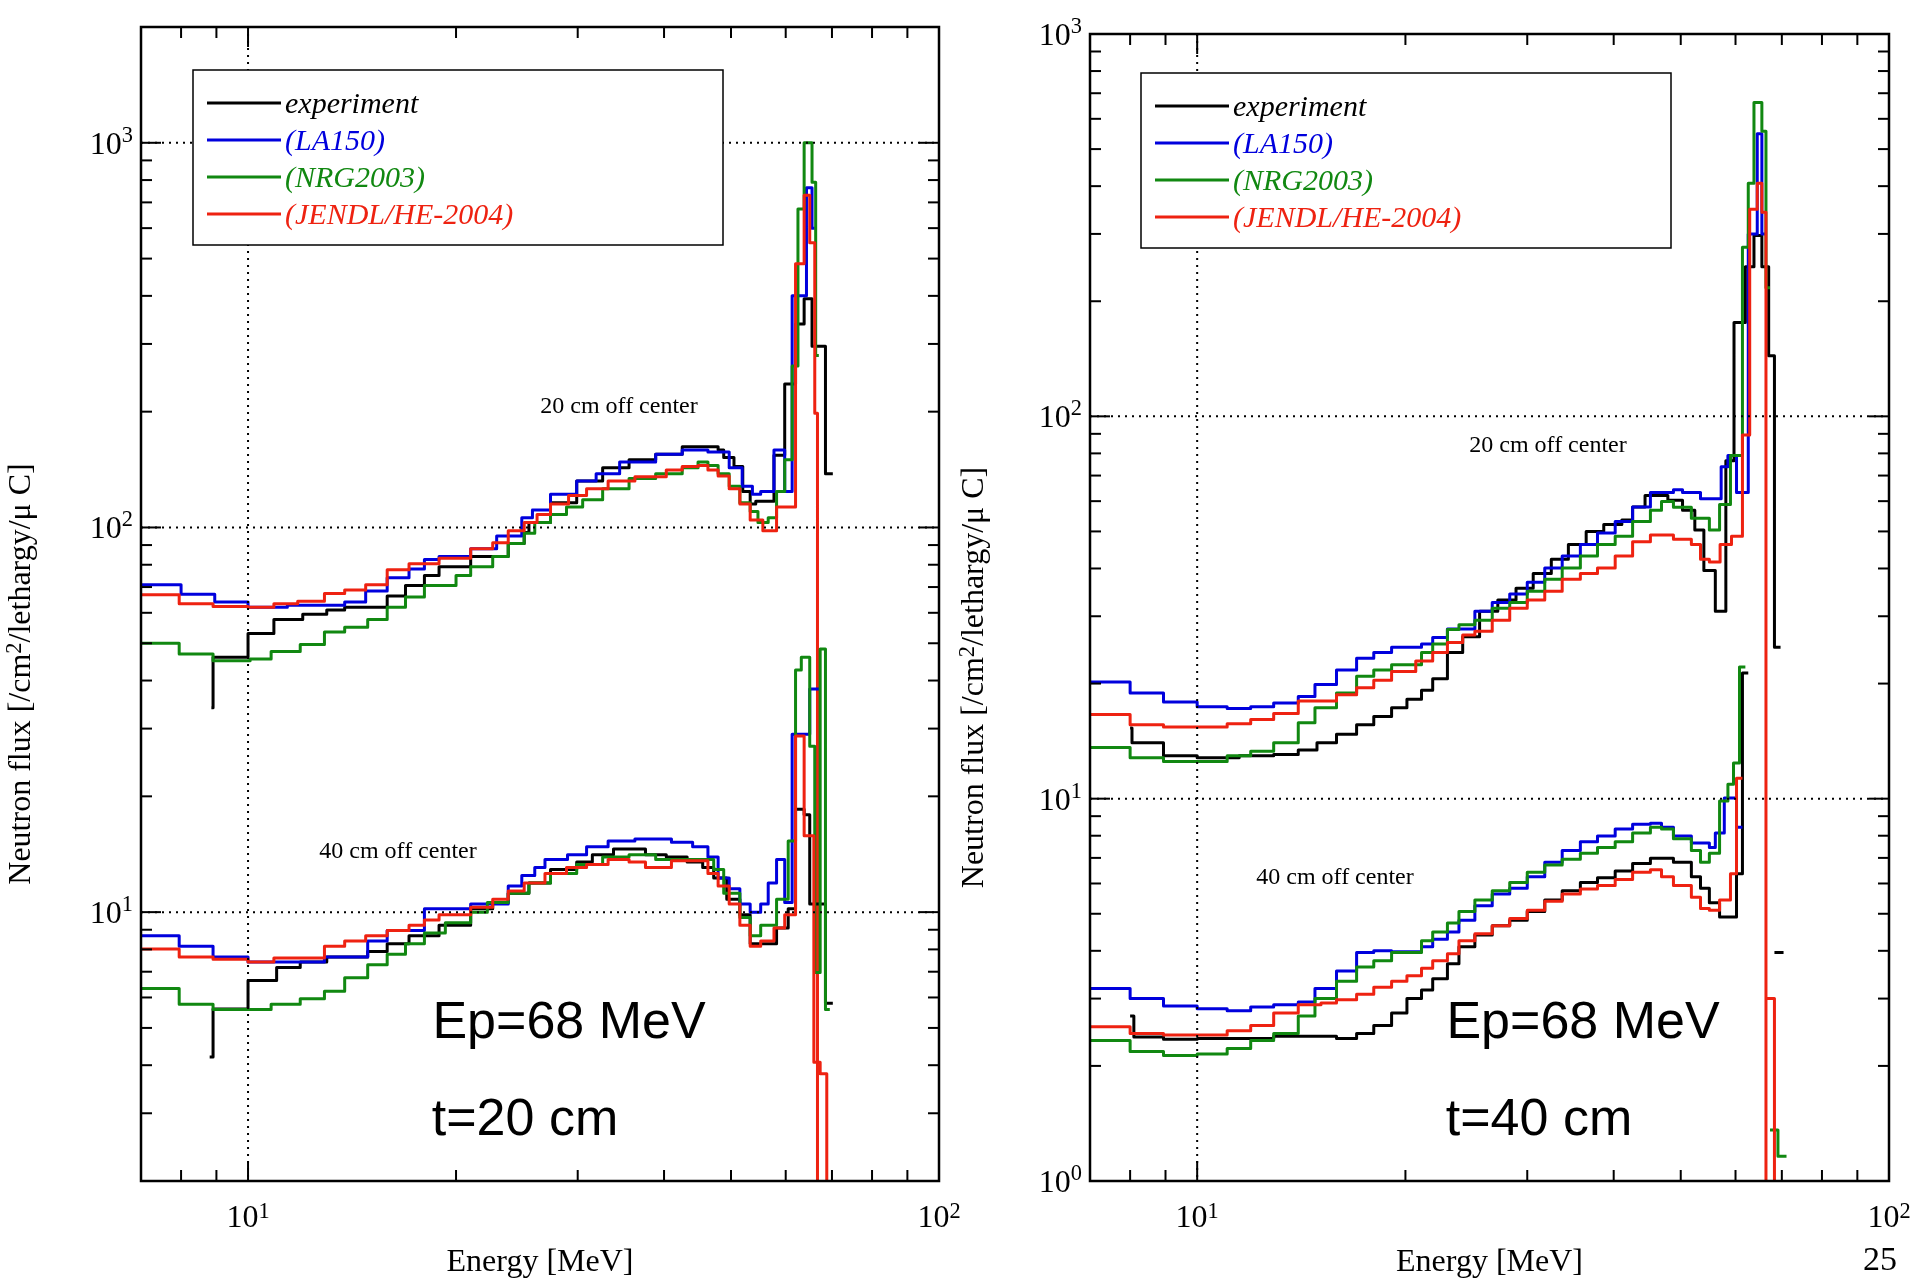 Image resolution: width=1921 pixels, height=1279 pixels. I want to click on y-tick-label: 10$^{0}$, so click(1060, 1179).